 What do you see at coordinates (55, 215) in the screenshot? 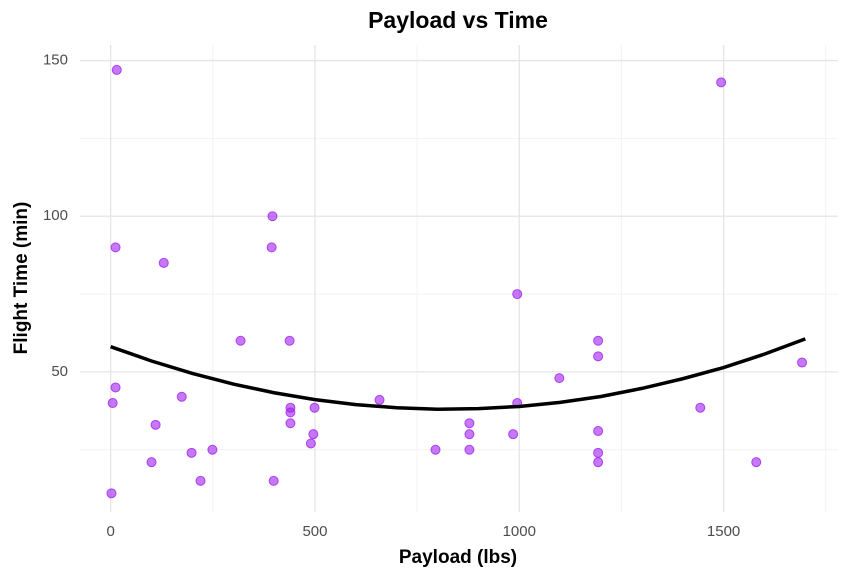
I see `y-tick-label: 100` at bounding box center [55, 215].